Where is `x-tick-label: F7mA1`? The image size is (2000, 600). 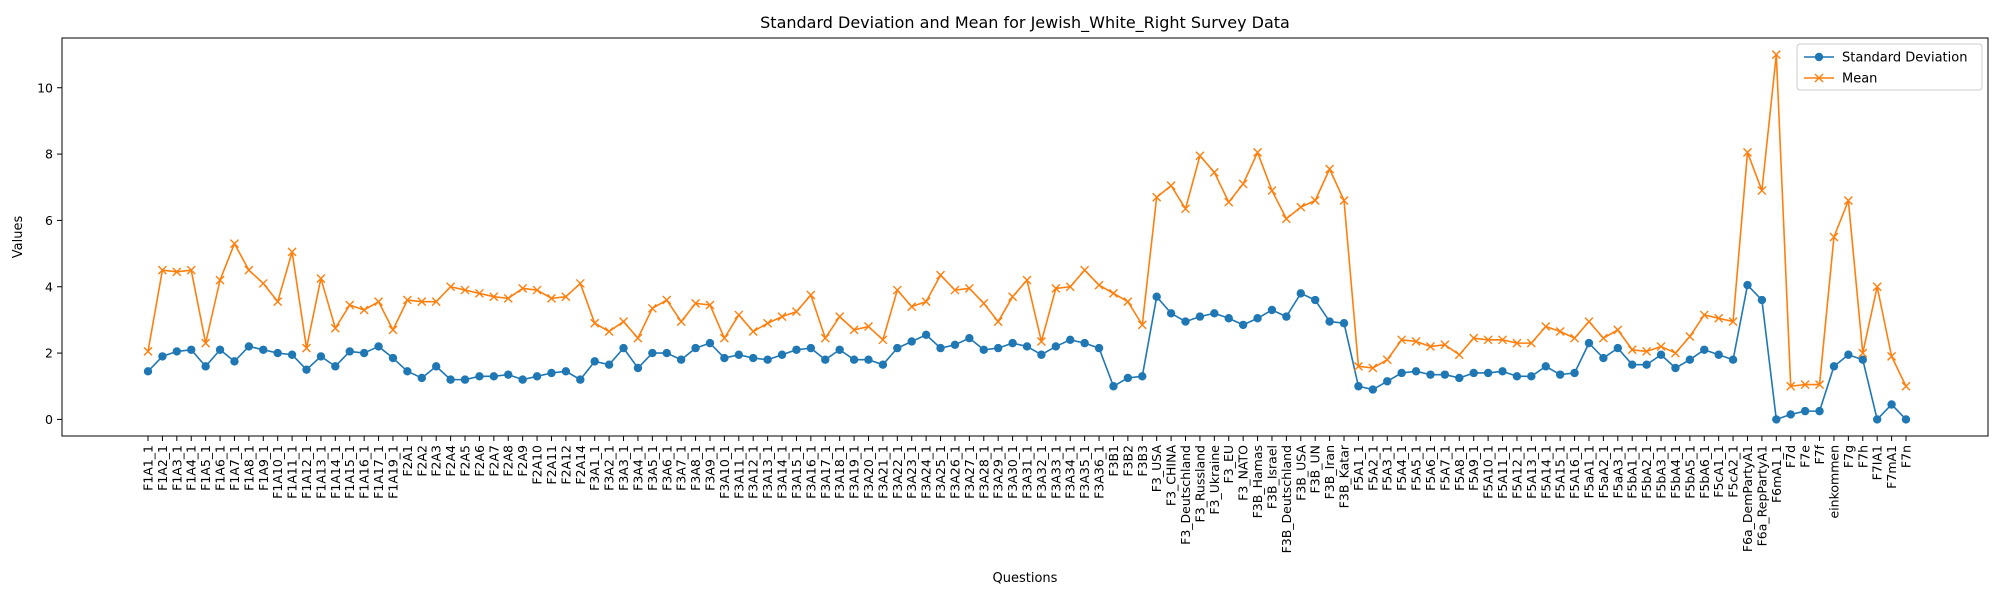
x-tick-label: F7mA1 is located at coordinates (1891, 467).